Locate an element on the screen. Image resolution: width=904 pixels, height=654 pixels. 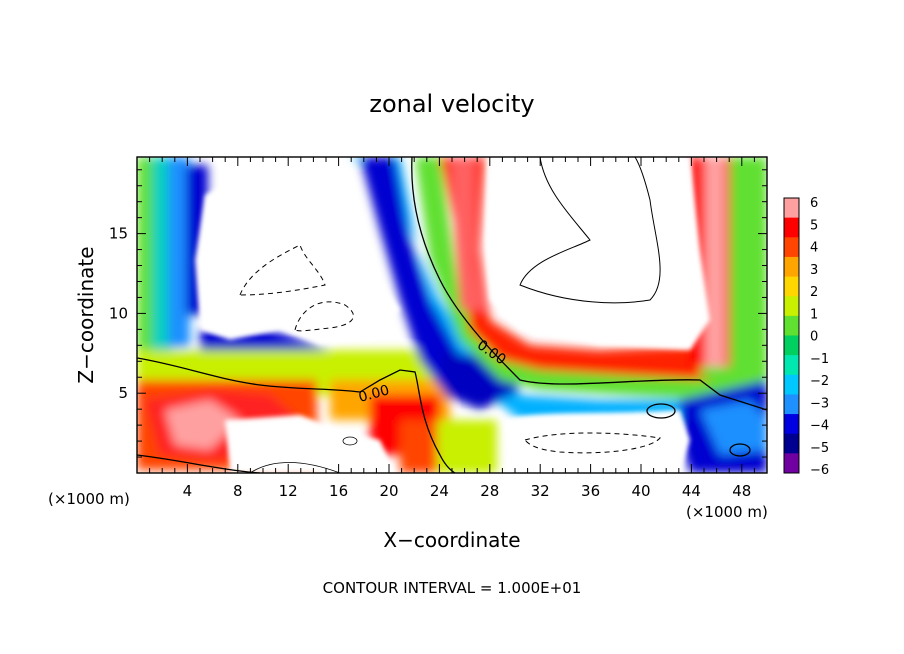
colorbar-tick-label: 4 is located at coordinates (814, 248).